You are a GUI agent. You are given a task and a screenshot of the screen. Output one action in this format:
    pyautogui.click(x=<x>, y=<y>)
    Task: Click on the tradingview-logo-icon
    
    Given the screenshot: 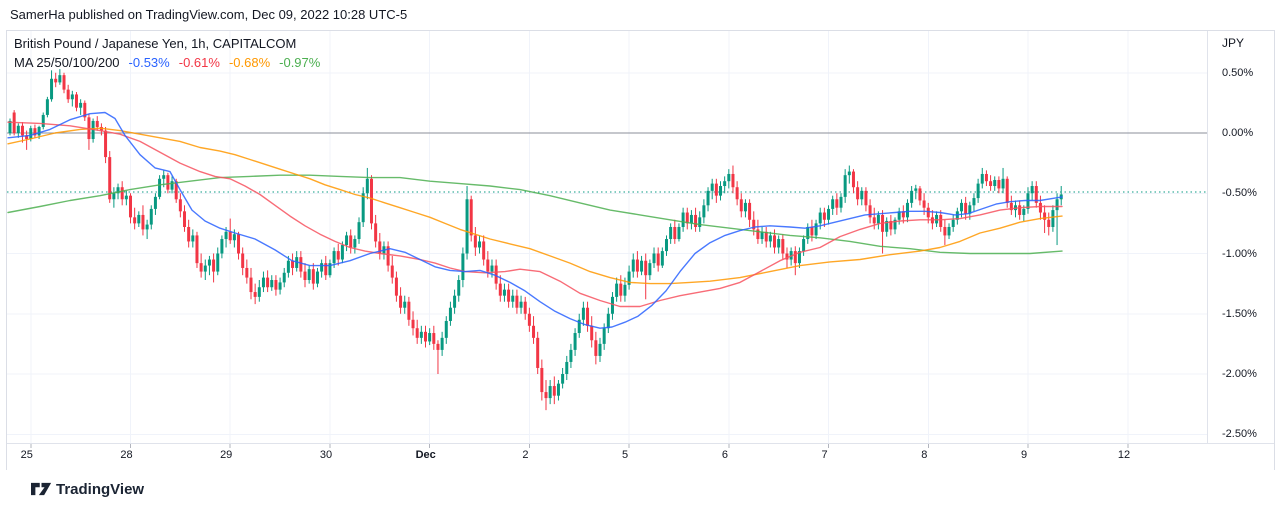 What is the action you would take?
    pyautogui.click(x=41, y=491)
    